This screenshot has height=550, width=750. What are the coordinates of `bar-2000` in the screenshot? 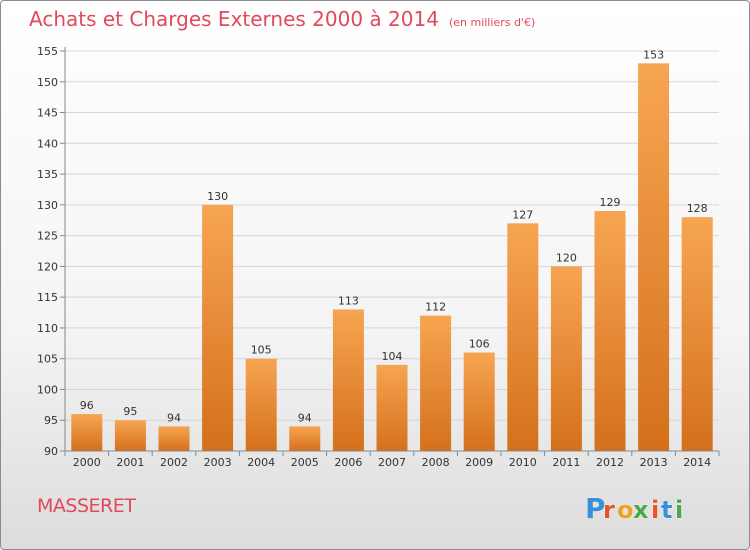 It's located at (87, 432).